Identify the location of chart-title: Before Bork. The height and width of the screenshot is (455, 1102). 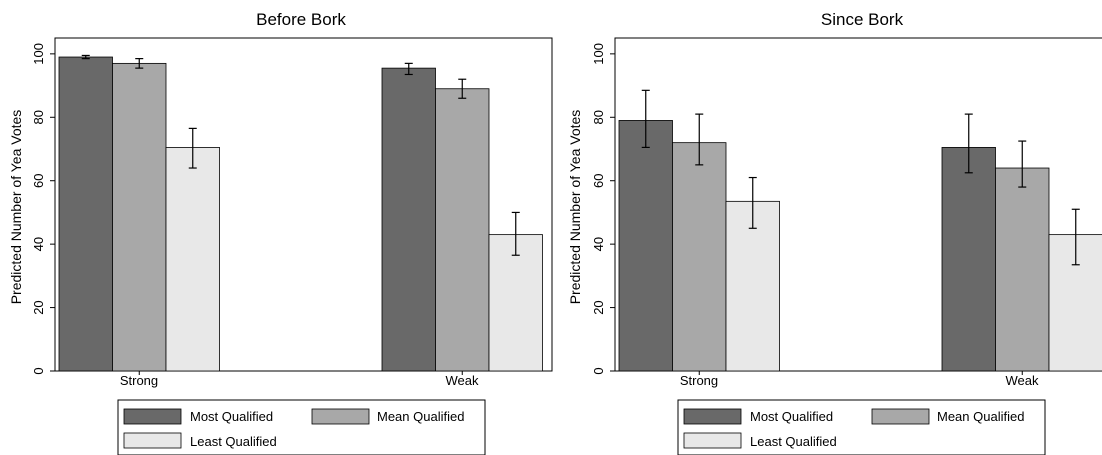
(301, 19).